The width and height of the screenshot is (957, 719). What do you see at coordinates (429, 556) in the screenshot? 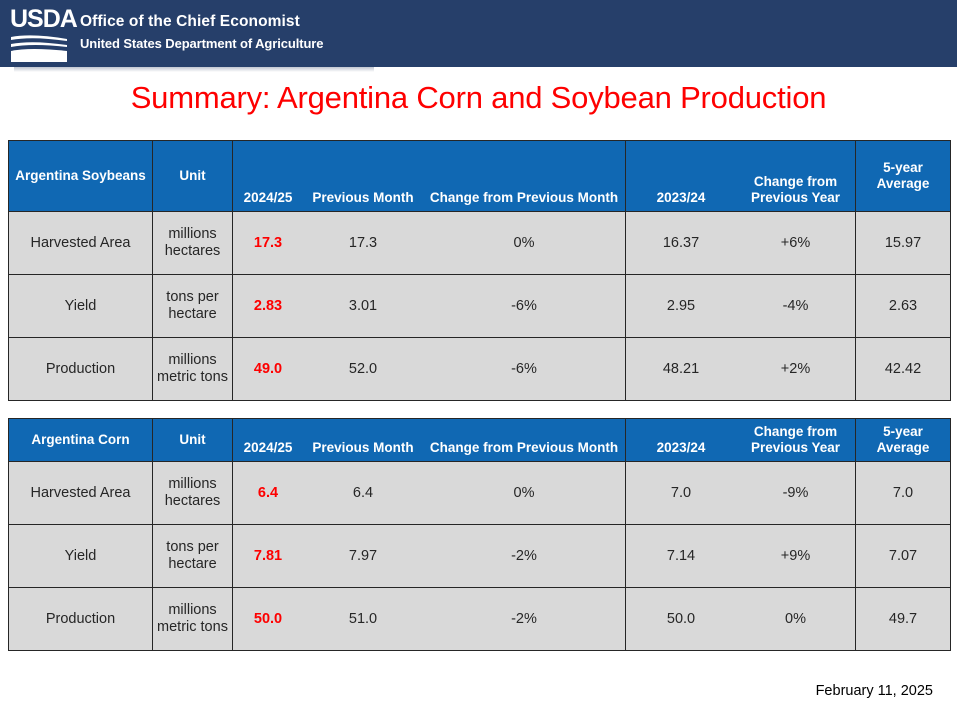
I see `corn-row-month-values: 7.81 7.97 -2%` at bounding box center [429, 556].